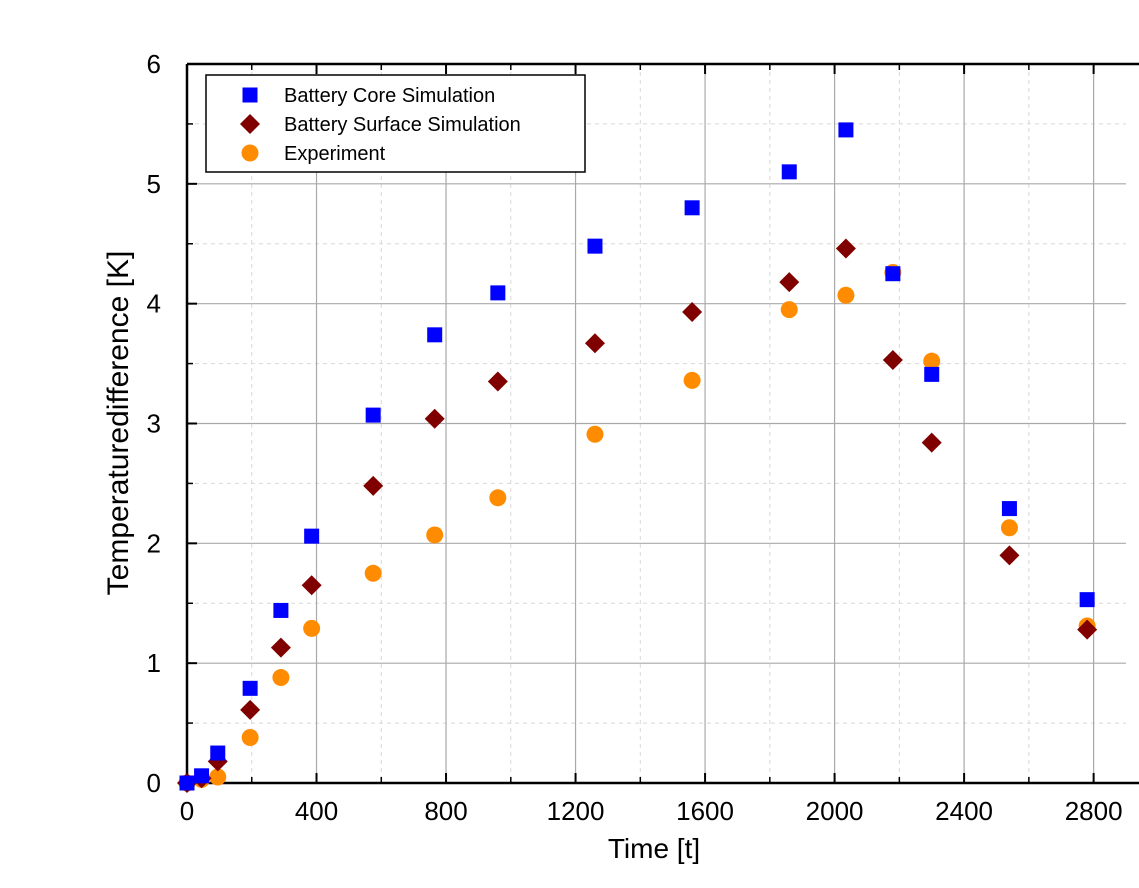 This screenshot has height=888, width=1139. I want to click on x-tick-label: 2000, so click(835, 811).